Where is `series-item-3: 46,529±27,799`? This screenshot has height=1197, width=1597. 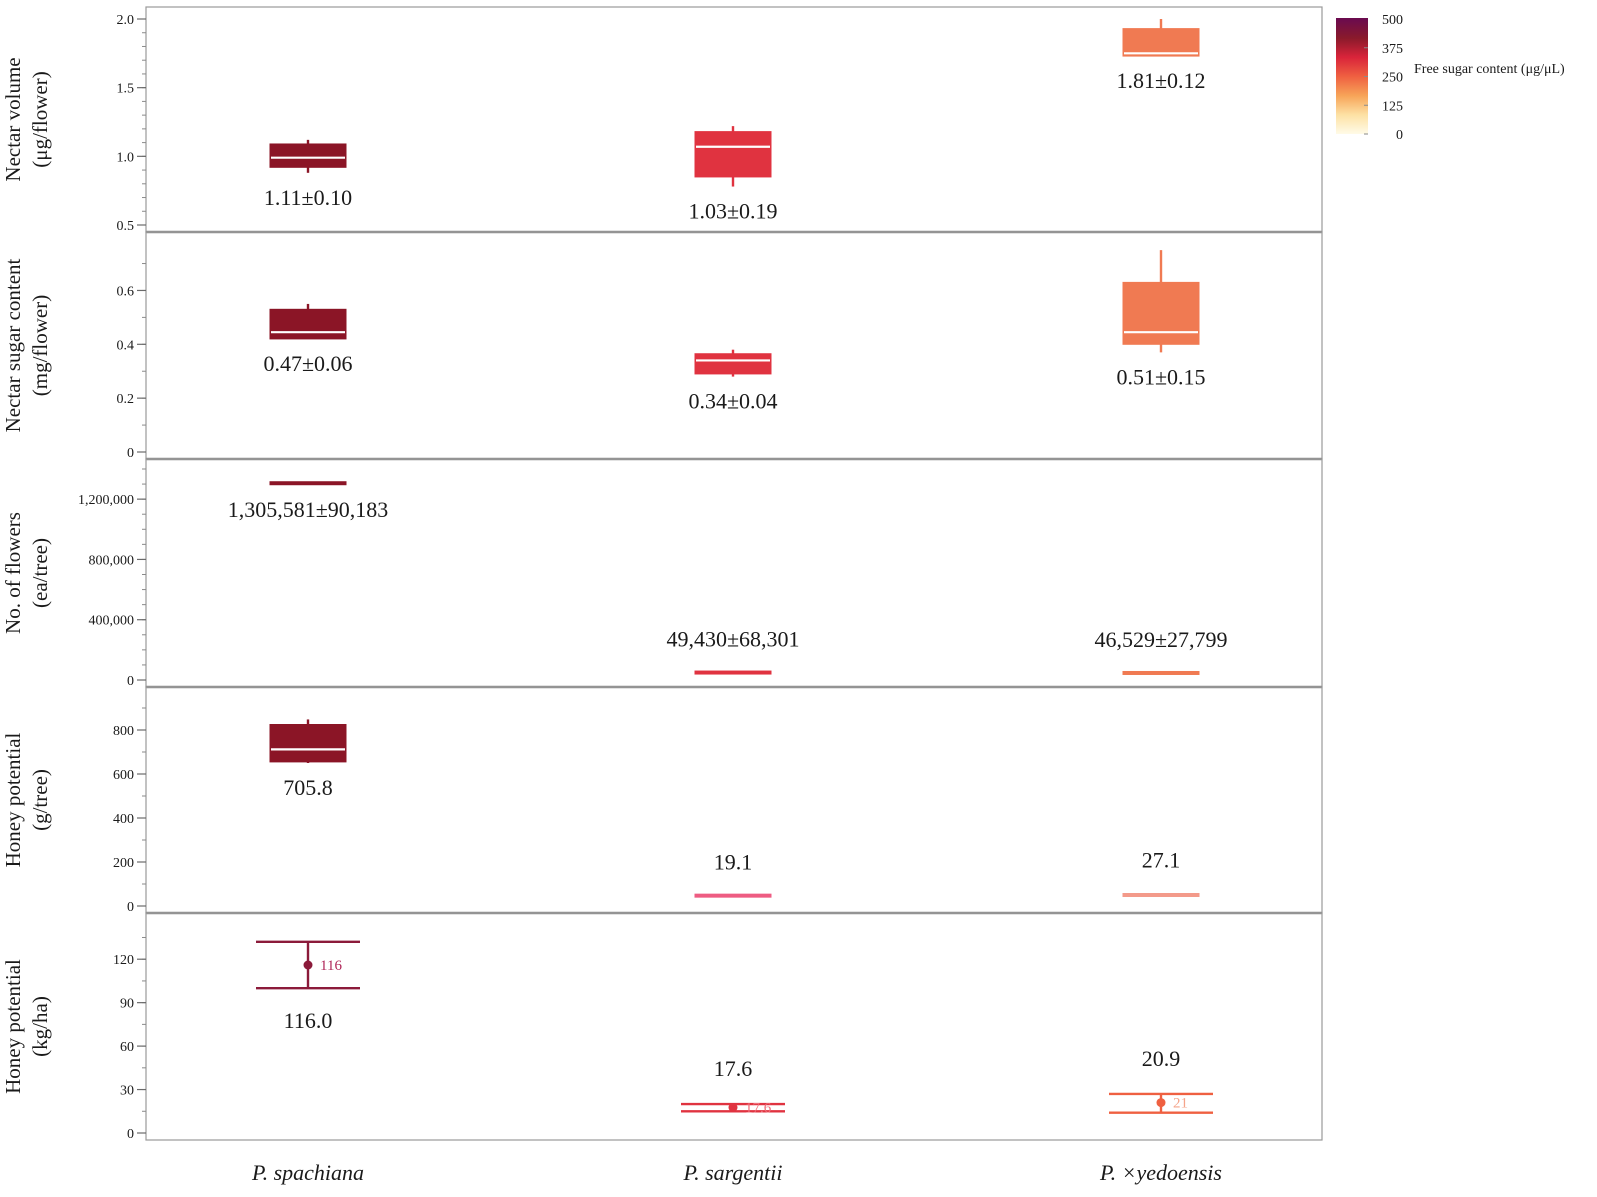 series-item-3: 46,529±27,799 is located at coordinates (1161, 651).